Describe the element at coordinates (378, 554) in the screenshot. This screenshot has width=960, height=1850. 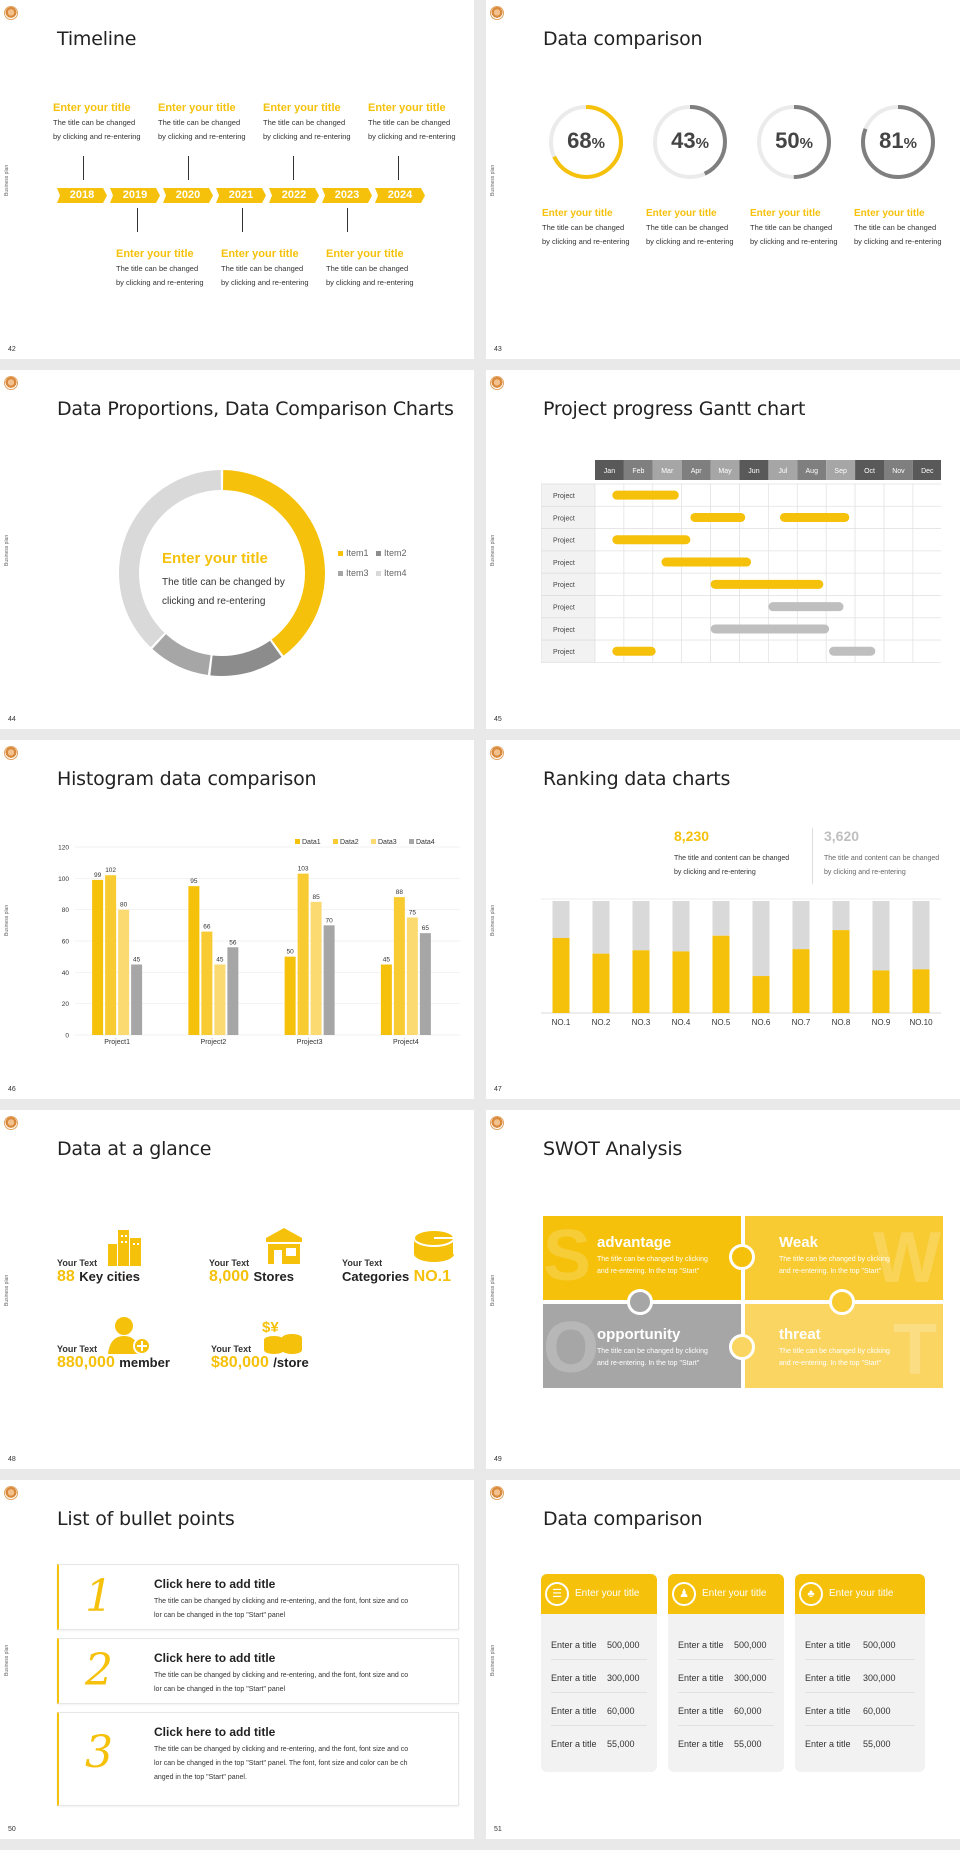
I see `legend-swatch` at that location.